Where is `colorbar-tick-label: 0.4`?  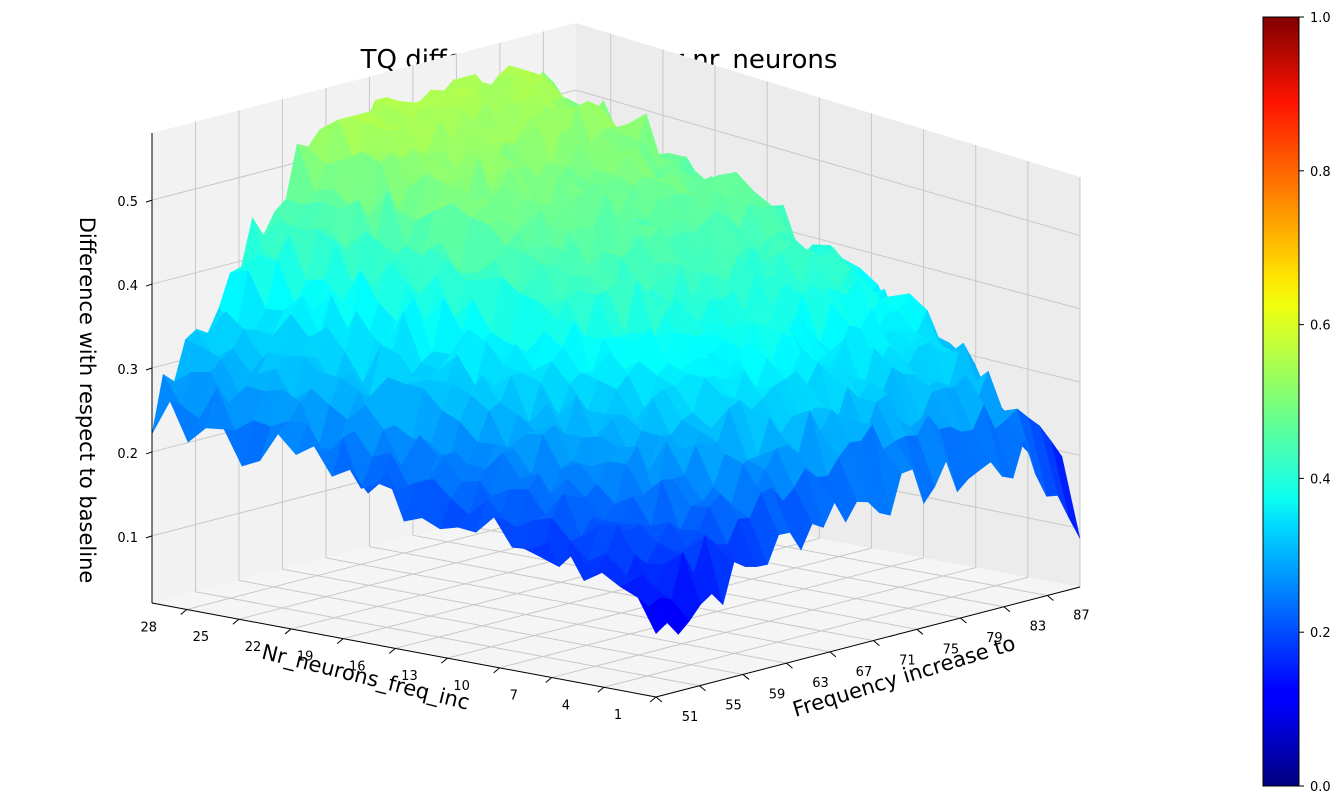
colorbar-tick-label: 0.4 is located at coordinates (1320, 479).